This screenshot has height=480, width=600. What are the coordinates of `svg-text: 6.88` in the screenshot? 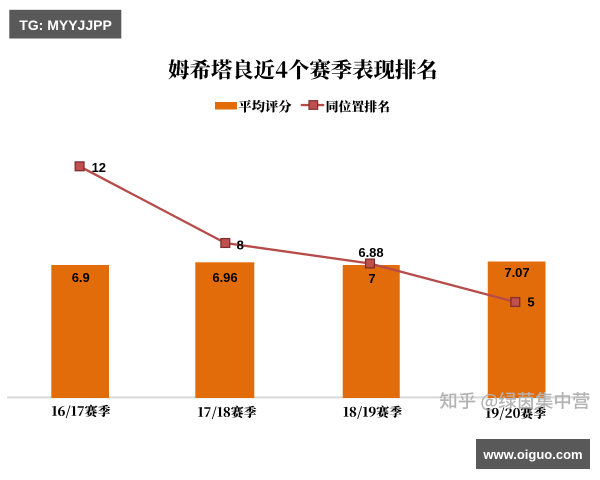 It's located at (370, 252).